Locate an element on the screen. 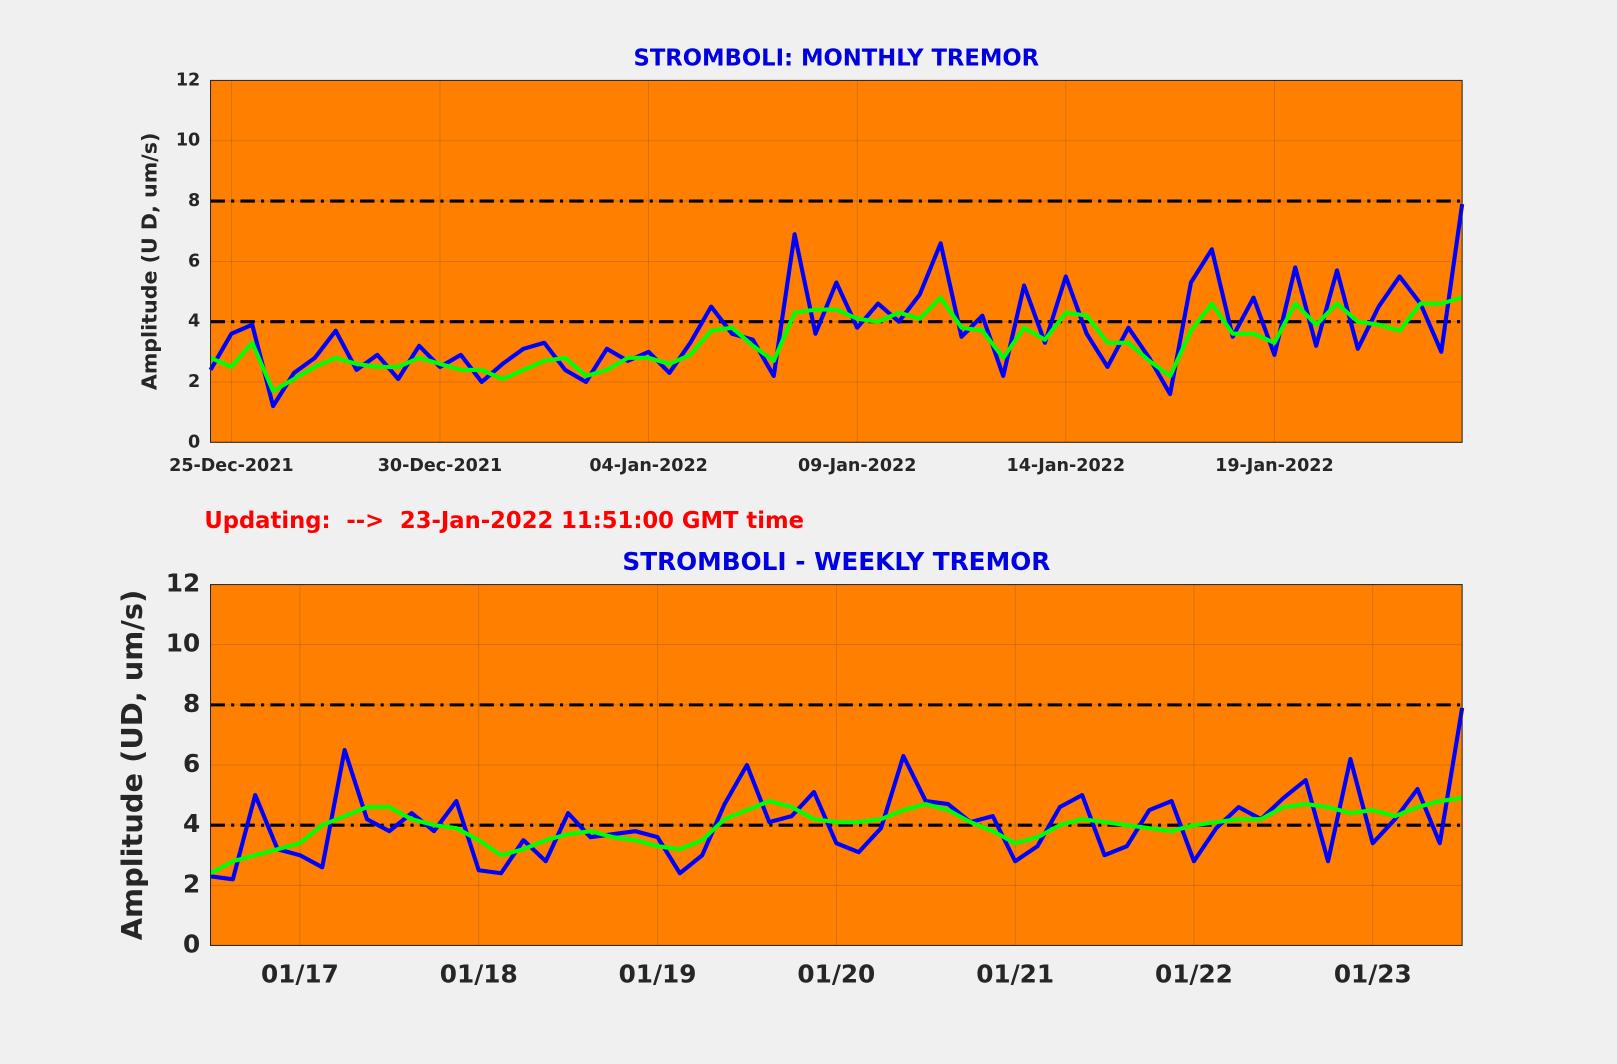  x-tick-label: 30-Dec-2021 is located at coordinates (440, 466).